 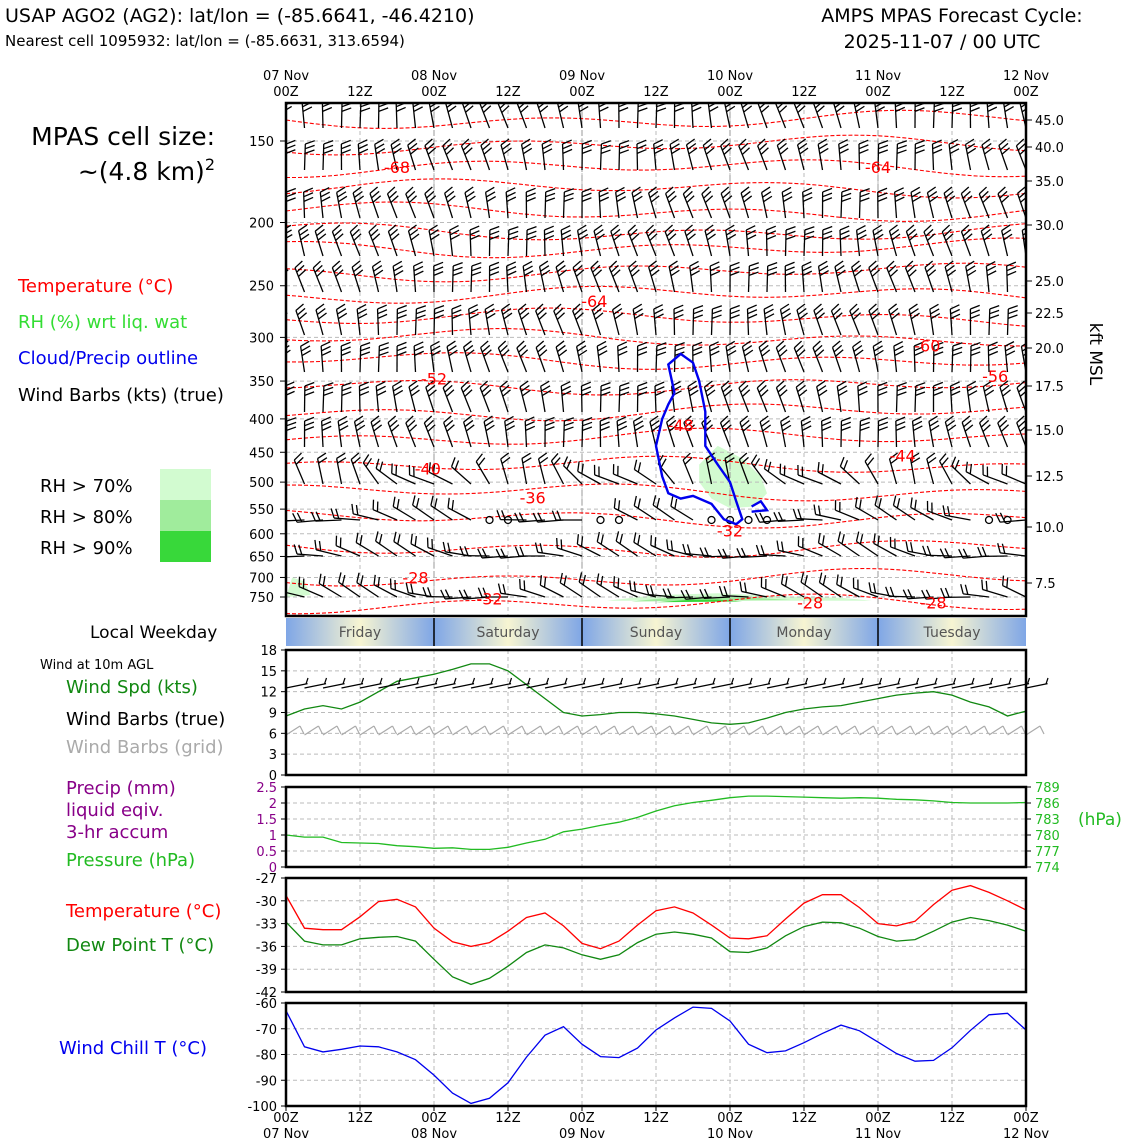 What do you see at coordinates (656, 578) in the screenshot?
I see `isotherm-line` at bounding box center [656, 578].